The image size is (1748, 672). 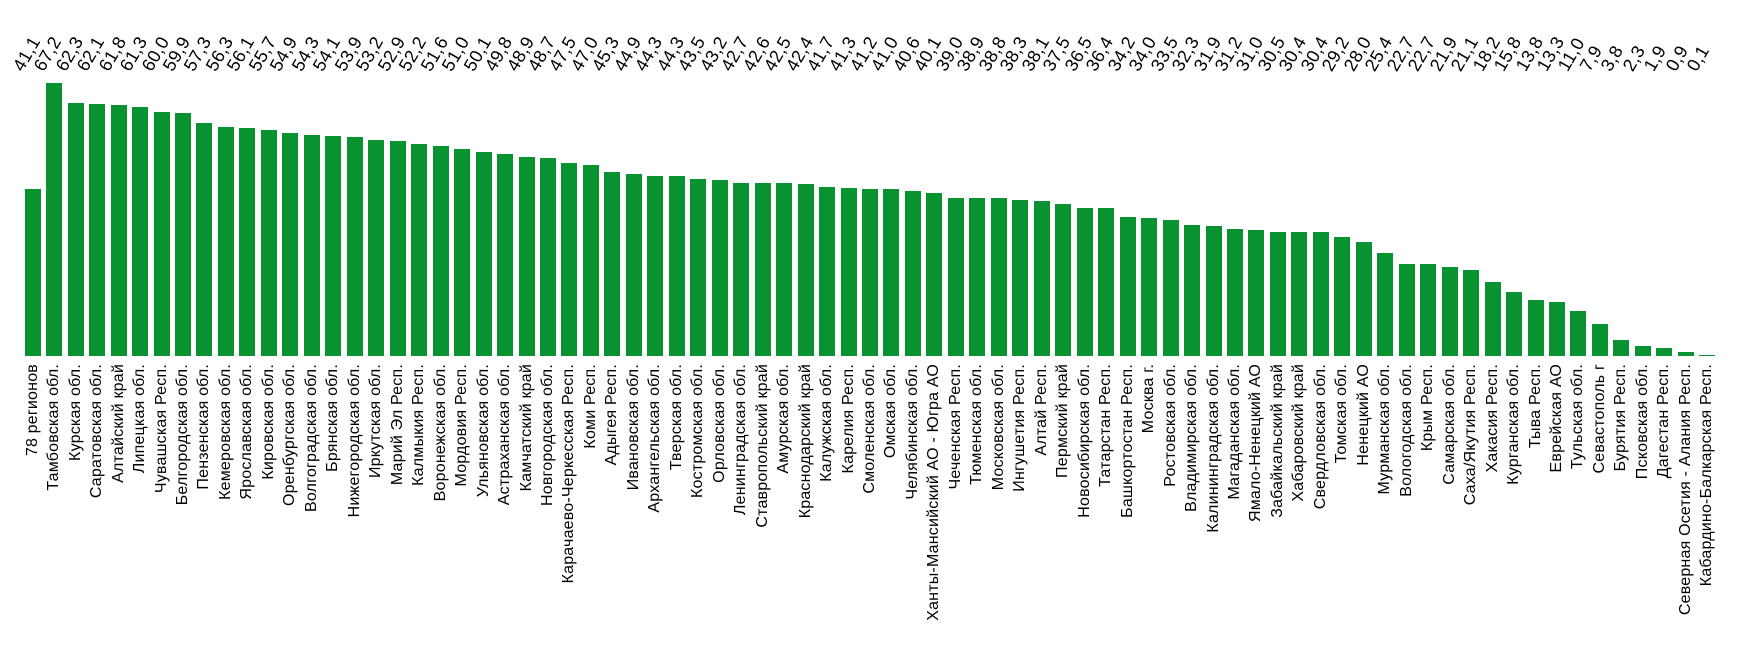 What do you see at coordinates (1170, 514) in the screenshot?
I see `category-label-area: Ростовская обл.` at bounding box center [1170, 514].